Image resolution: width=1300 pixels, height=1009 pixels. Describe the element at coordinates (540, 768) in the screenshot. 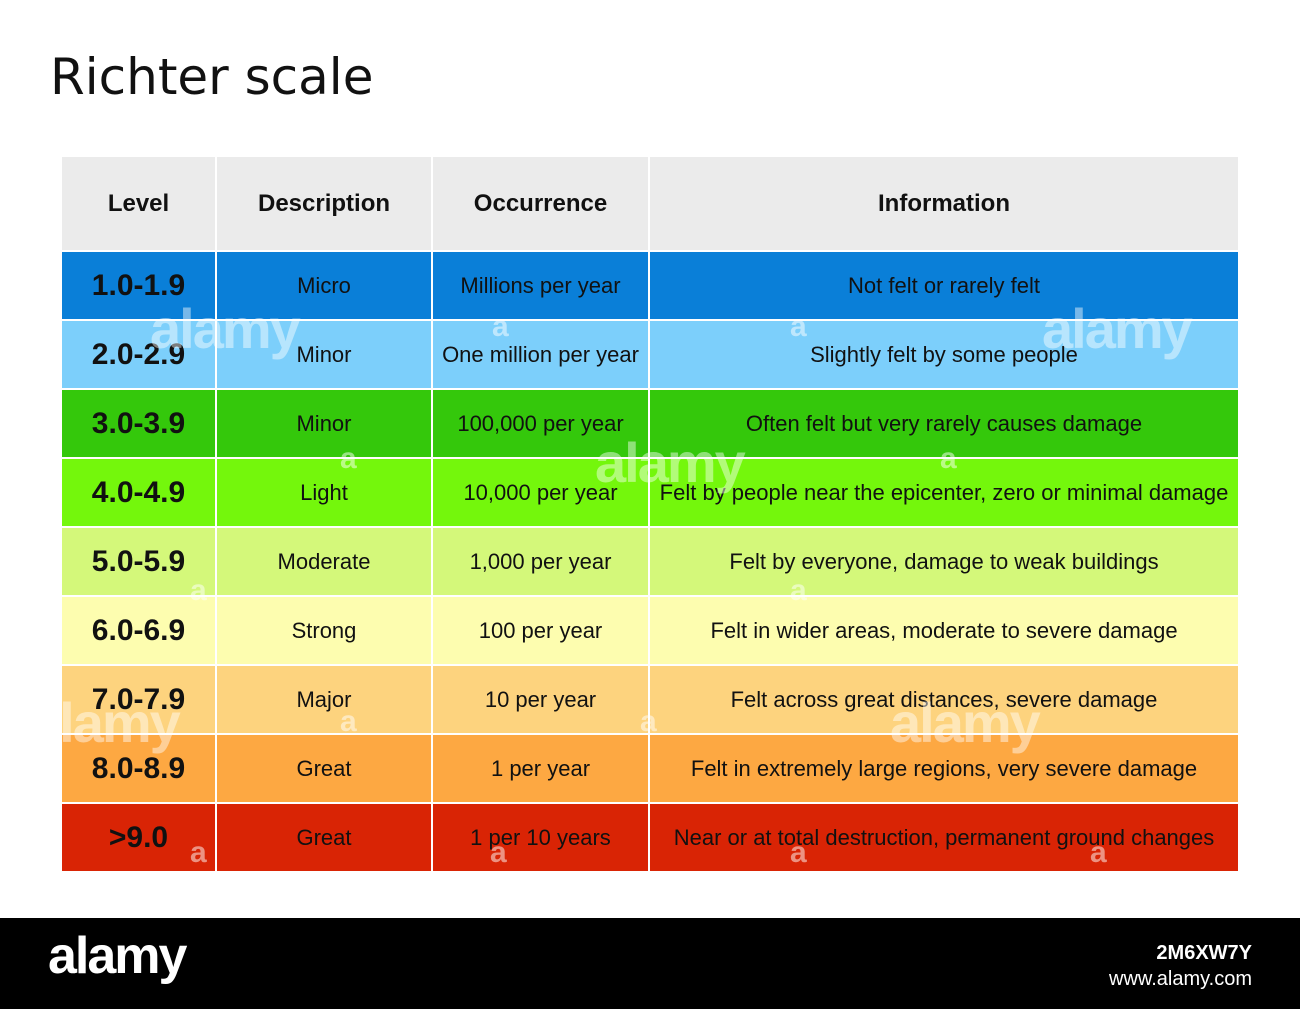

I see `occurrence-cell: 1 per year` at that location.